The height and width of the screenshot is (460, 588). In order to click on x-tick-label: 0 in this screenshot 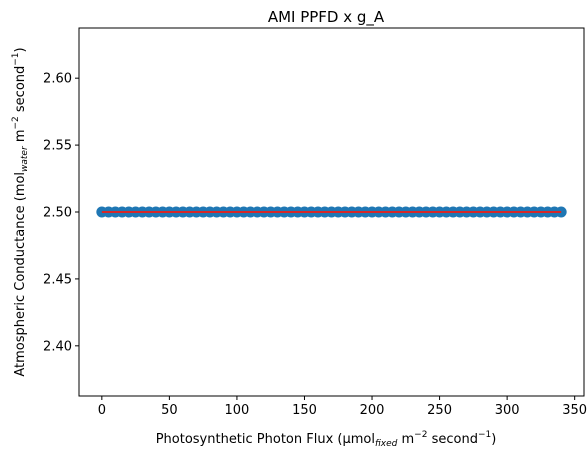, I will do `click(102, 410)`.